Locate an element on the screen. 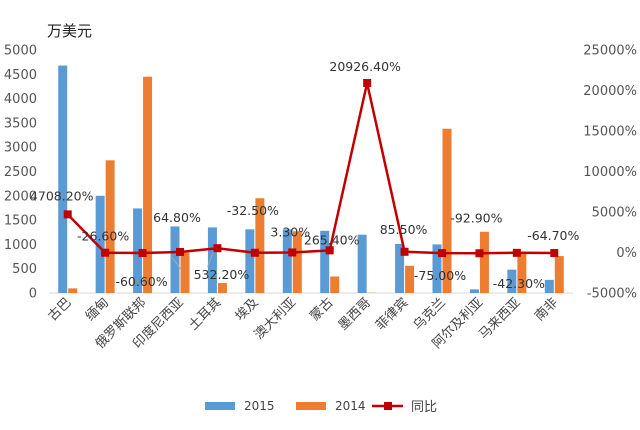 Image resolution: width=640 pixels, height=430 pixels. yoy-data-label: -32.50% is located at coordinates (253, 210).